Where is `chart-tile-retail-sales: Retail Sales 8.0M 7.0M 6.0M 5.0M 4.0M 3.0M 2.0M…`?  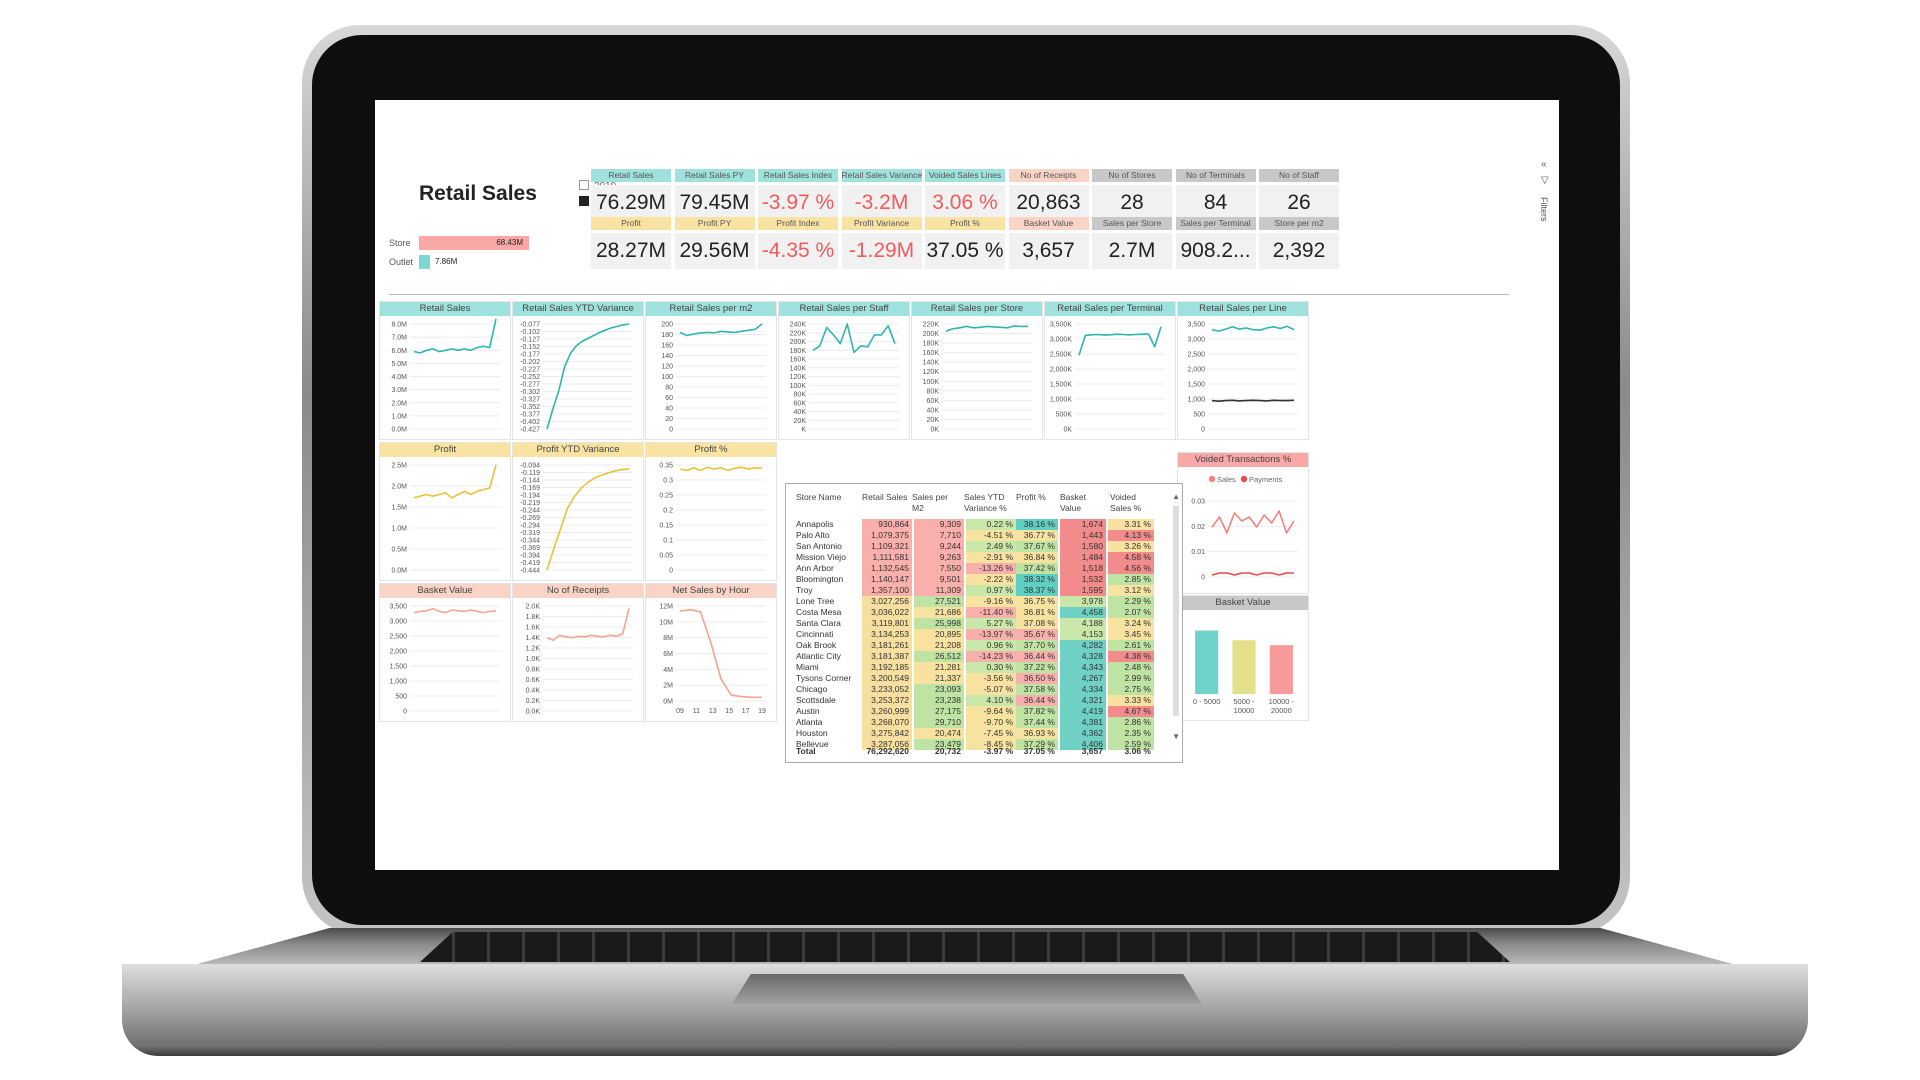 chart-tile-retail-sales: Retail Sales 8.0M 7.0M 6.0M 5.0M 4.0M 3.0M 2.0M… is located at coordinates (445, 370).